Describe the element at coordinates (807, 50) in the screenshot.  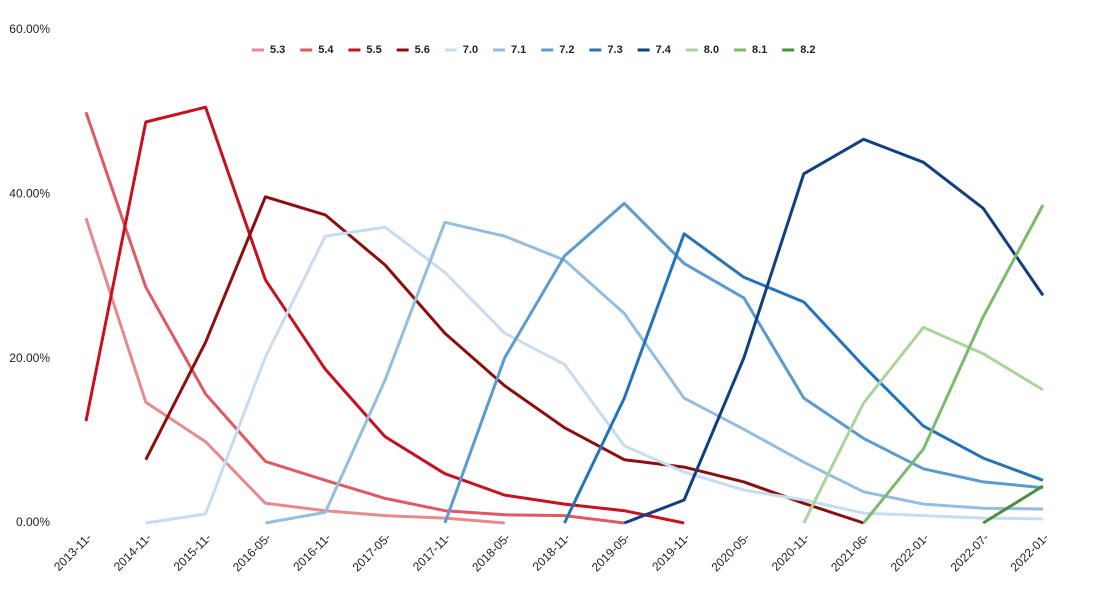
I see `legend-label: 8.2` at that location.